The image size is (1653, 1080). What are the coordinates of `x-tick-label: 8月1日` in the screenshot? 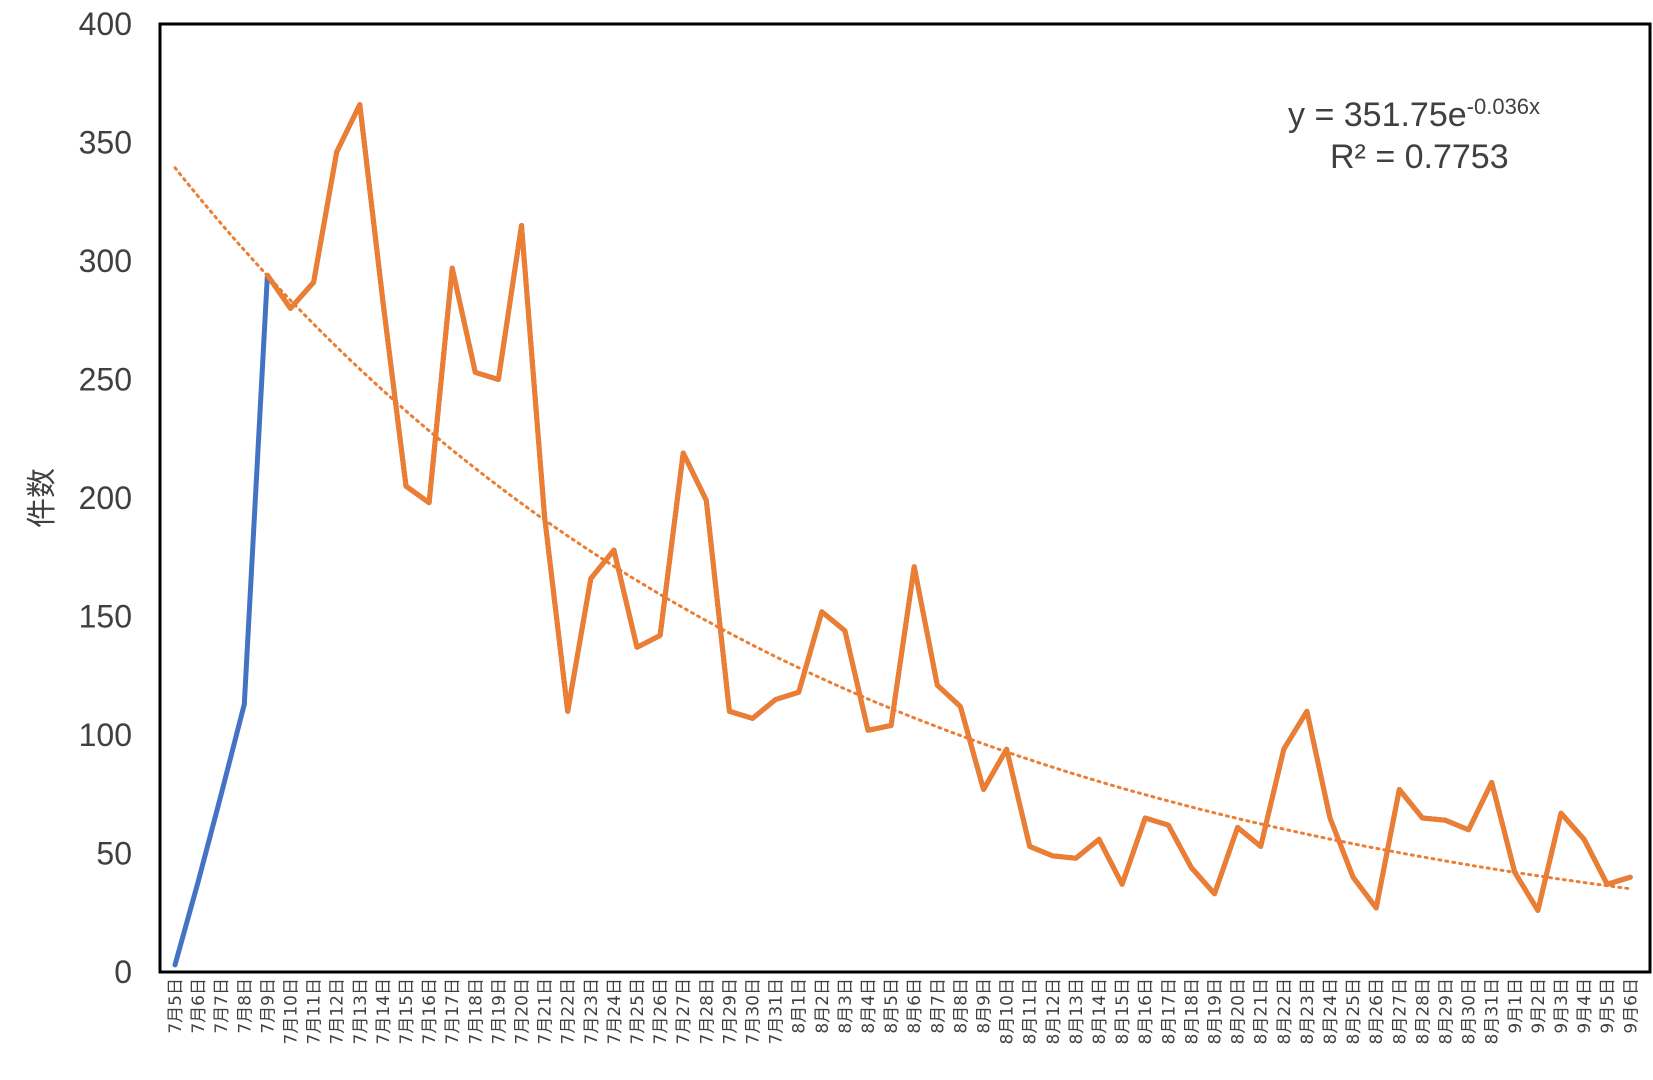 It's located at (800, 1006).